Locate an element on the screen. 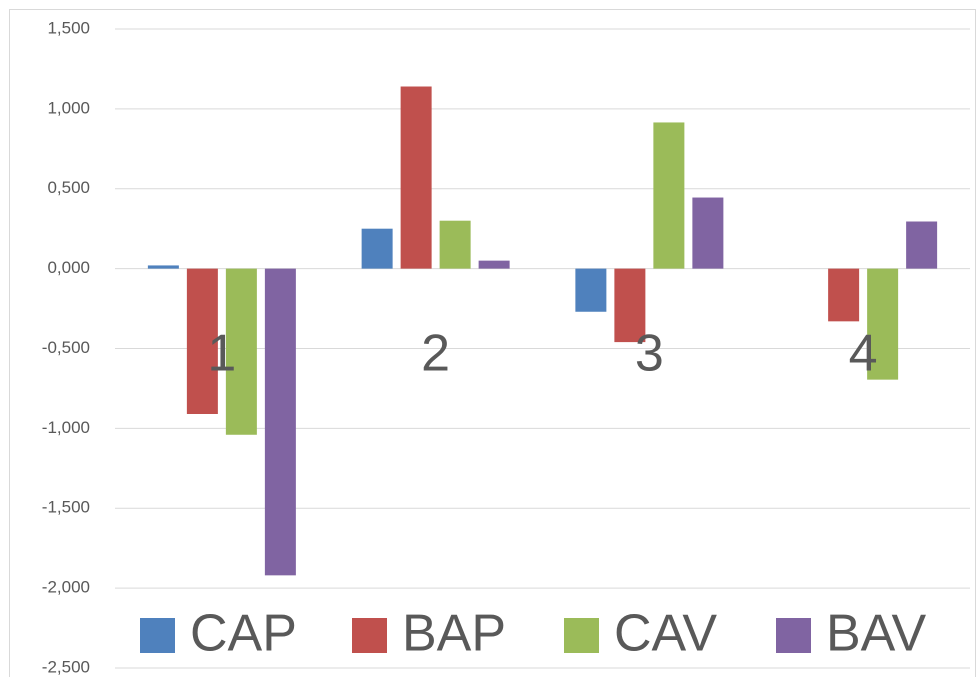 This screenshot has width=979, height=677. y-tick-label: 1,500 is located at coordinates (68, 27).